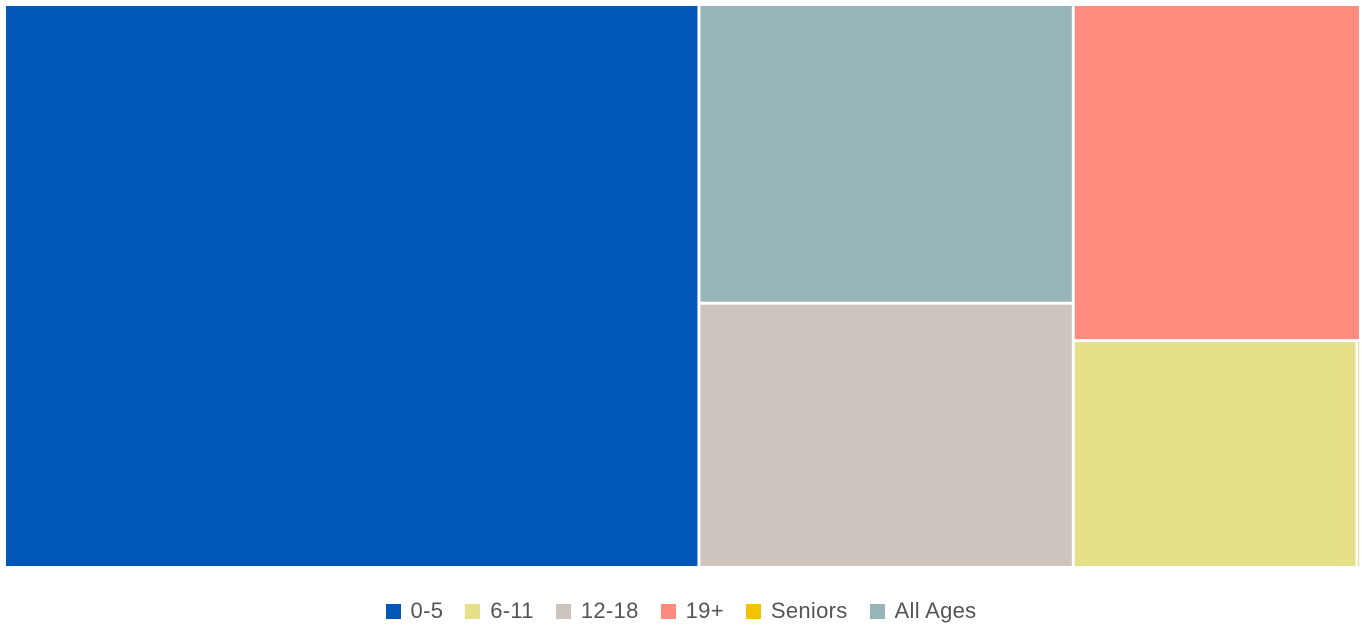  What do you see at coordinates (935, 610) in the screenshot?
I see `legend-label-all-ages: All Ages` at bounding box center [935, 610].